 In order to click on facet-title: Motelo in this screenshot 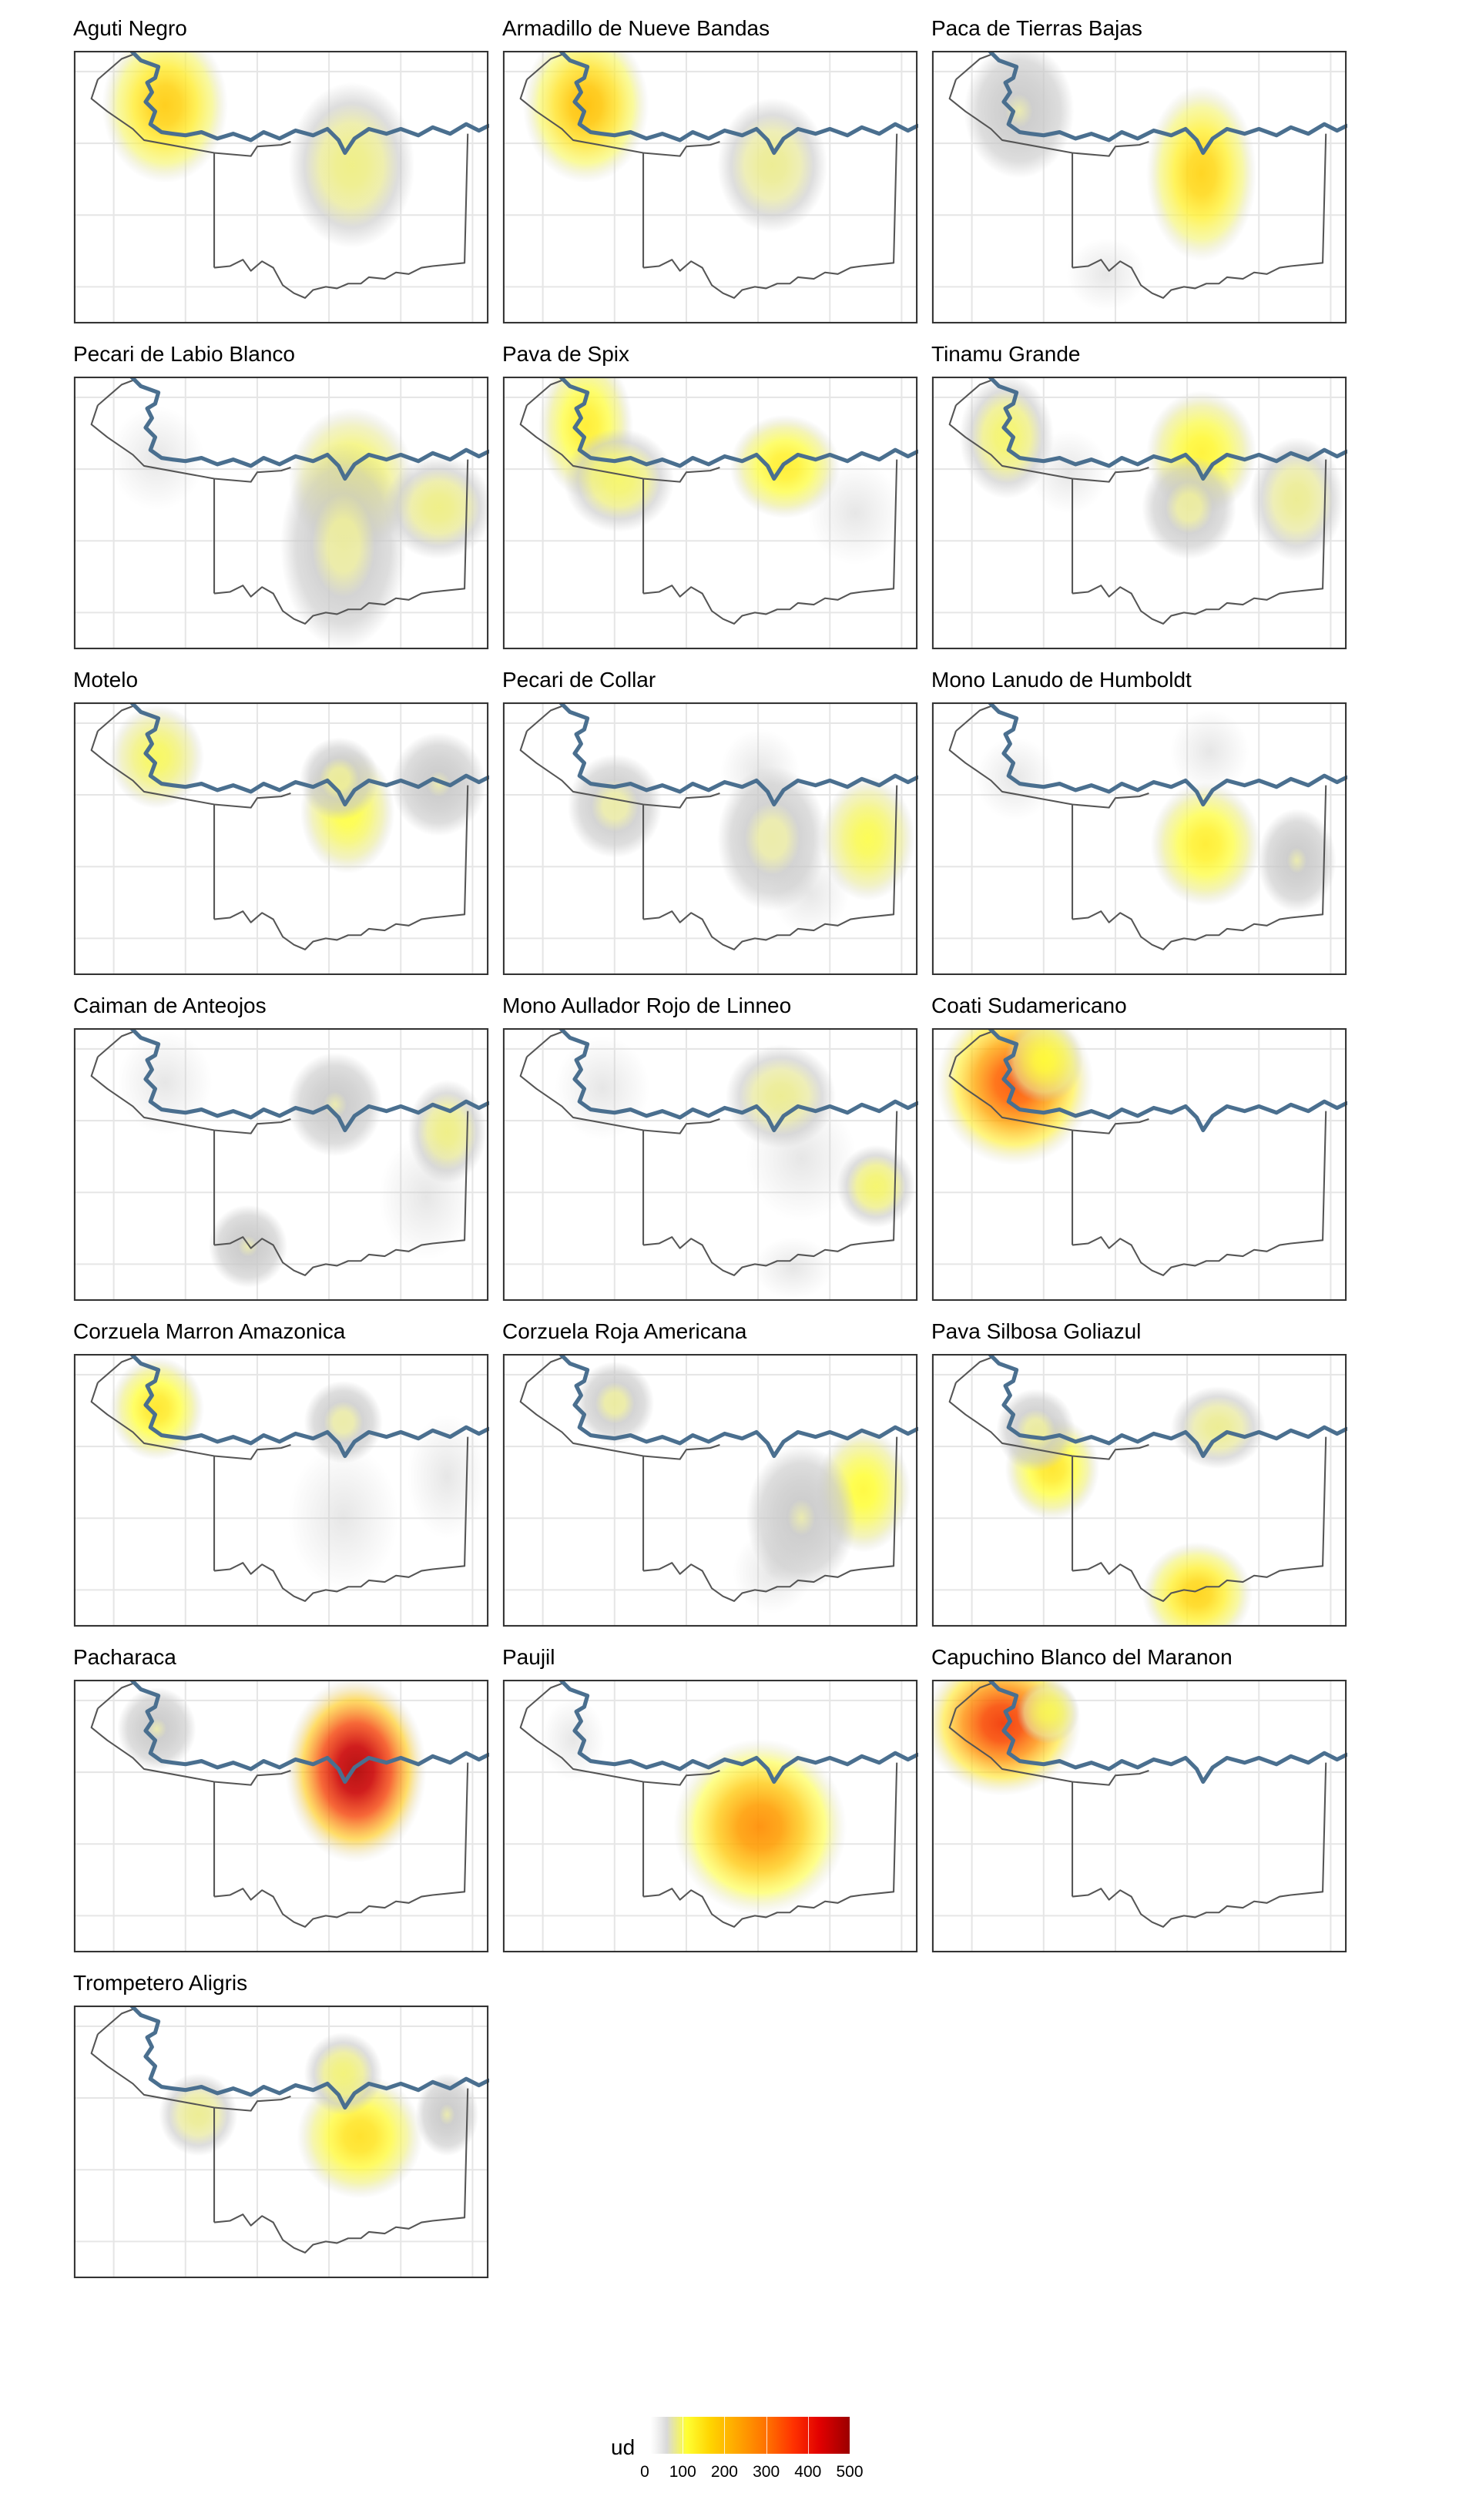, I will do `click(106, 680)`.